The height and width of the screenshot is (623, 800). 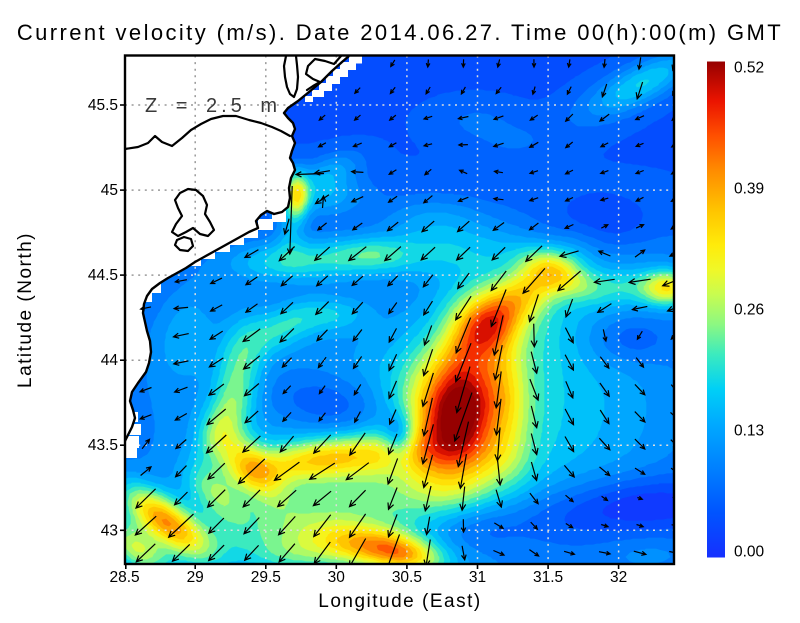 I want to click on svg-text: 32, so click(x=618, y=577).